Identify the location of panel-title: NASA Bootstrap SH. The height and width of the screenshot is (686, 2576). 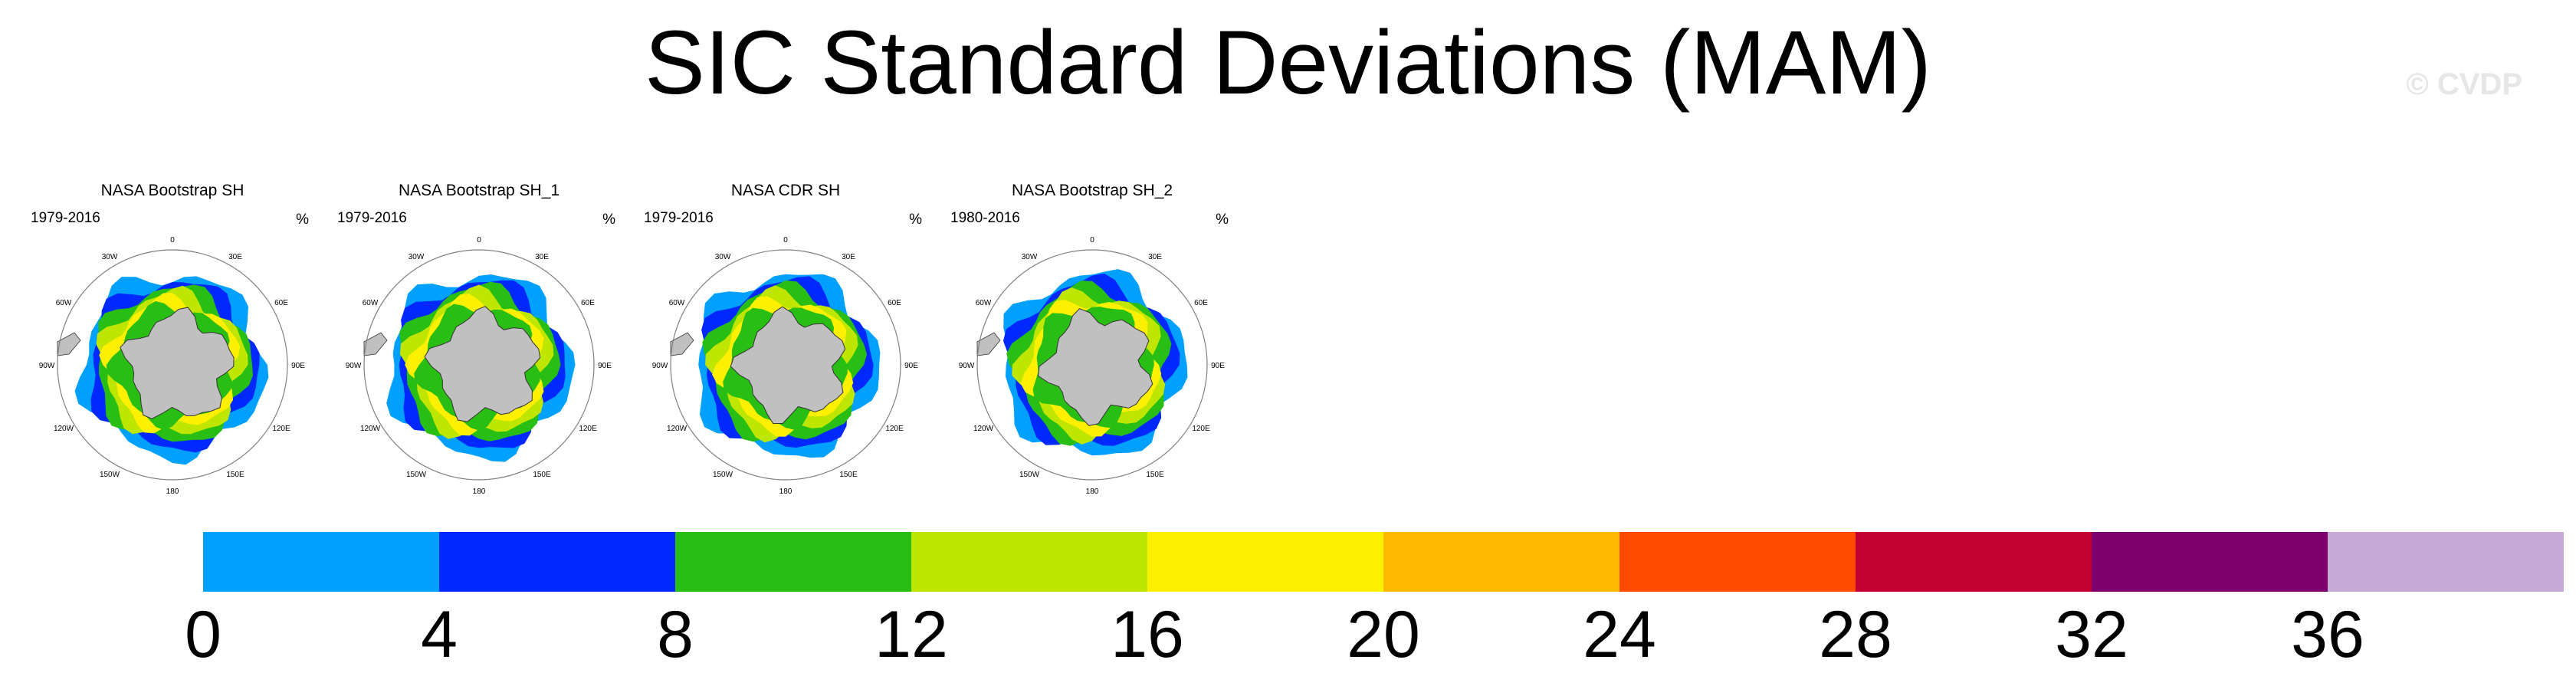
(172, 190).